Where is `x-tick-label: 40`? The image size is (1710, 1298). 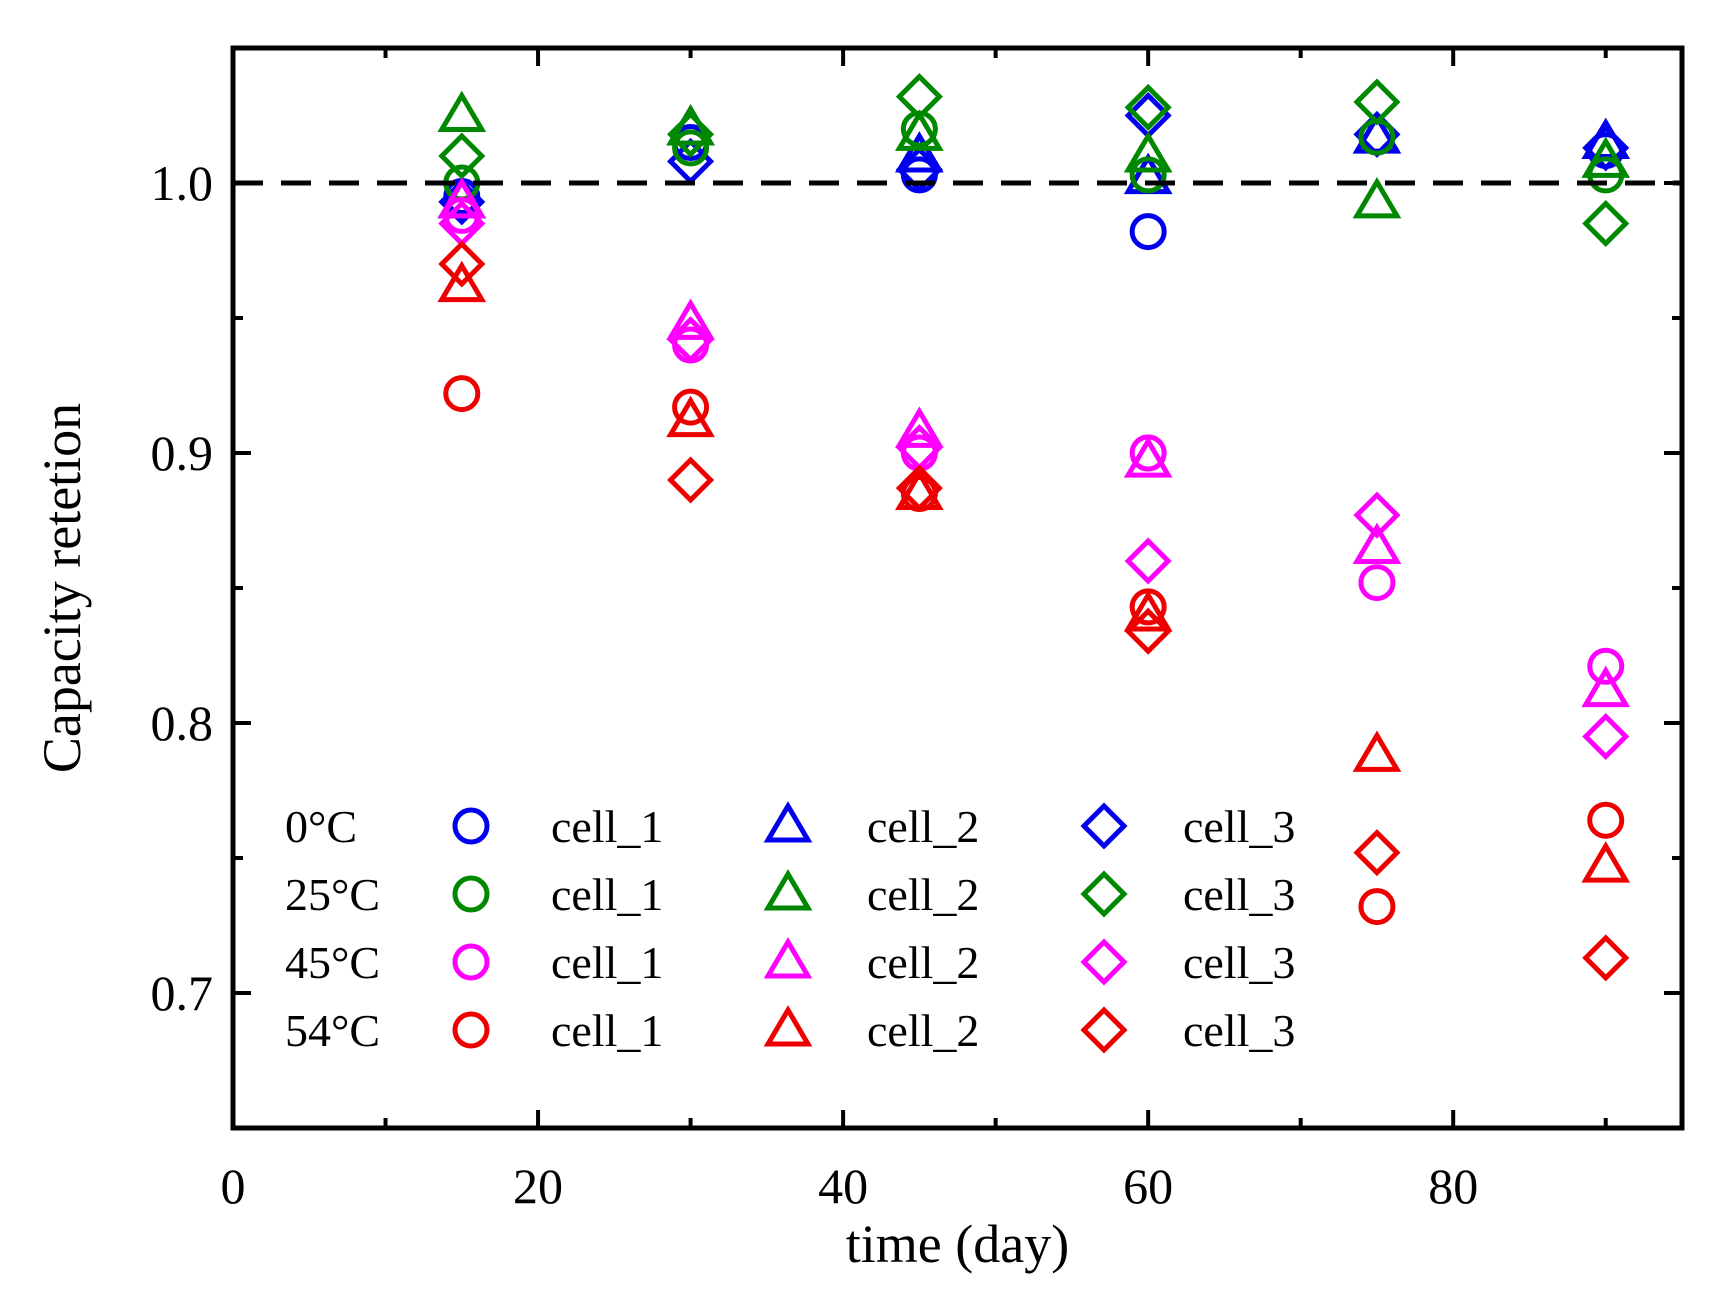
x-tick-label: 40 is located at coordinates (843, 1186).